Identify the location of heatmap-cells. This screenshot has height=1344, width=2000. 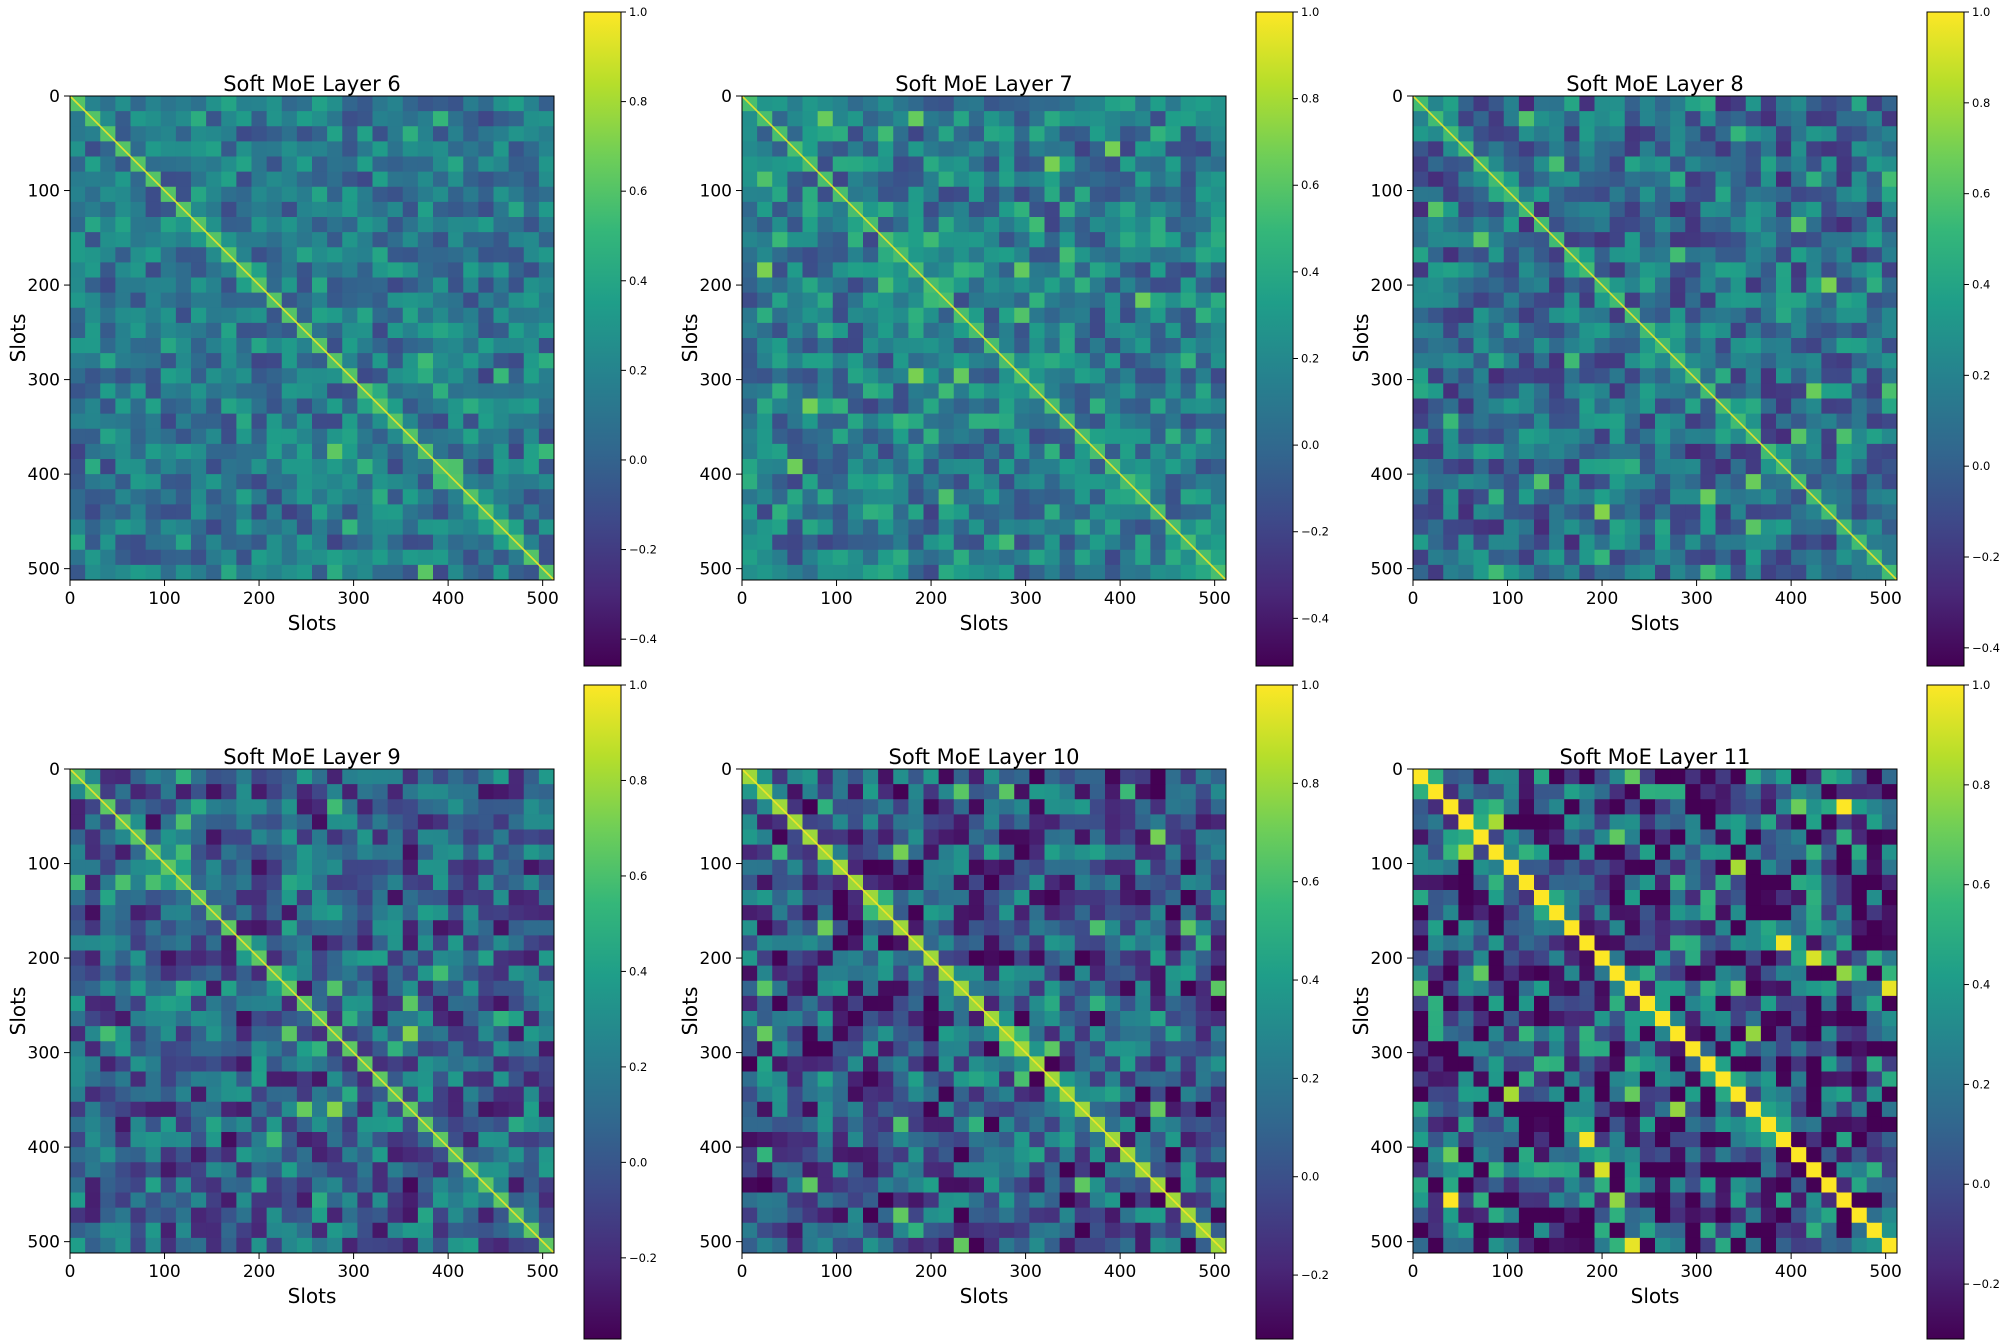
(1655, 338).